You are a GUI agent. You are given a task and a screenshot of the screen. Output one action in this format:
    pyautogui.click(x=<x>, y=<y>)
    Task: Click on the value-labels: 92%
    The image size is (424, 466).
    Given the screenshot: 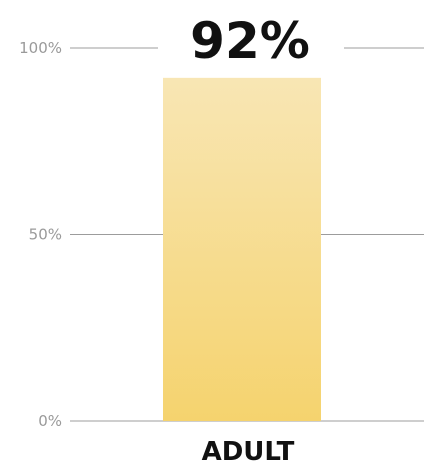 What is the action you would take?
    pyautogui.click(x=250, y=41)
    